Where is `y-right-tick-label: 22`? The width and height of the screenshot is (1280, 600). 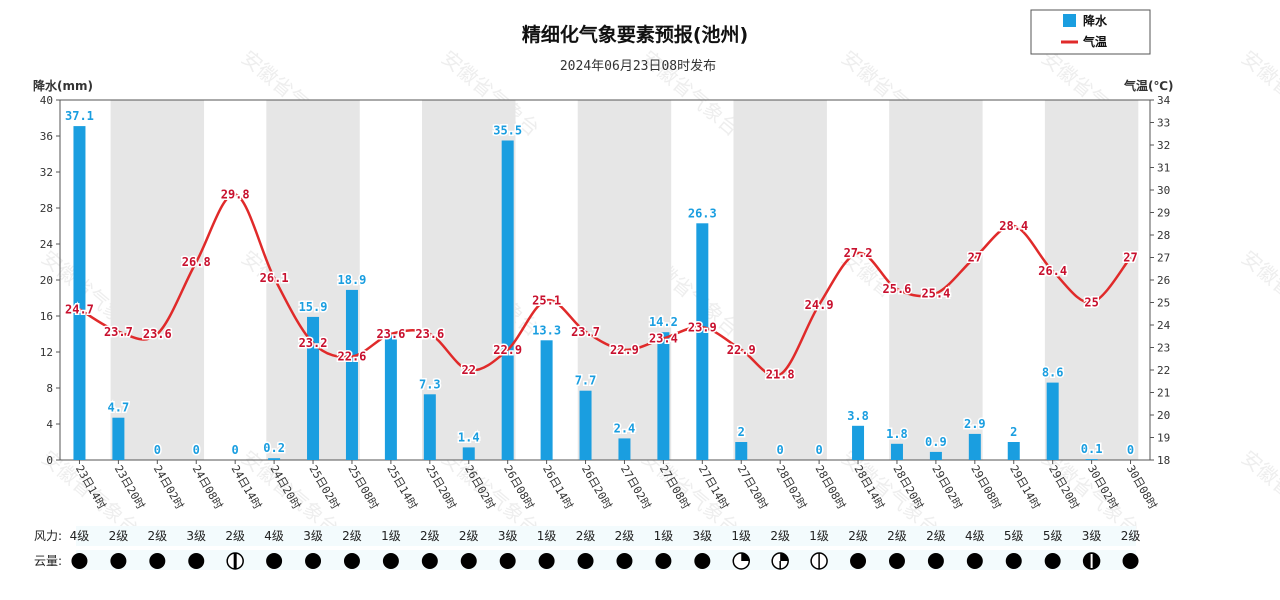
y-right-tick-label: 22 is located at coordinates (1163, 370).